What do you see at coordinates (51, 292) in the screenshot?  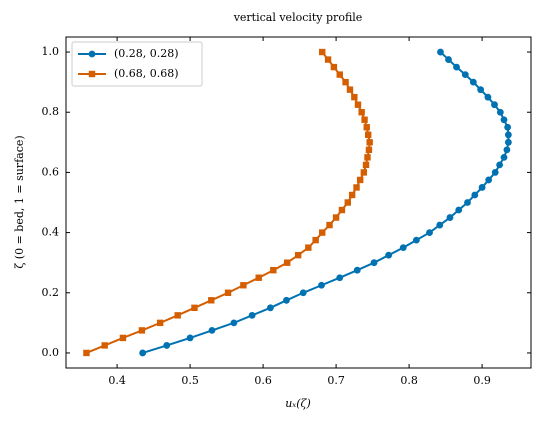 I see `y-tick-label: 0.2` at bounding box center [51, 292].